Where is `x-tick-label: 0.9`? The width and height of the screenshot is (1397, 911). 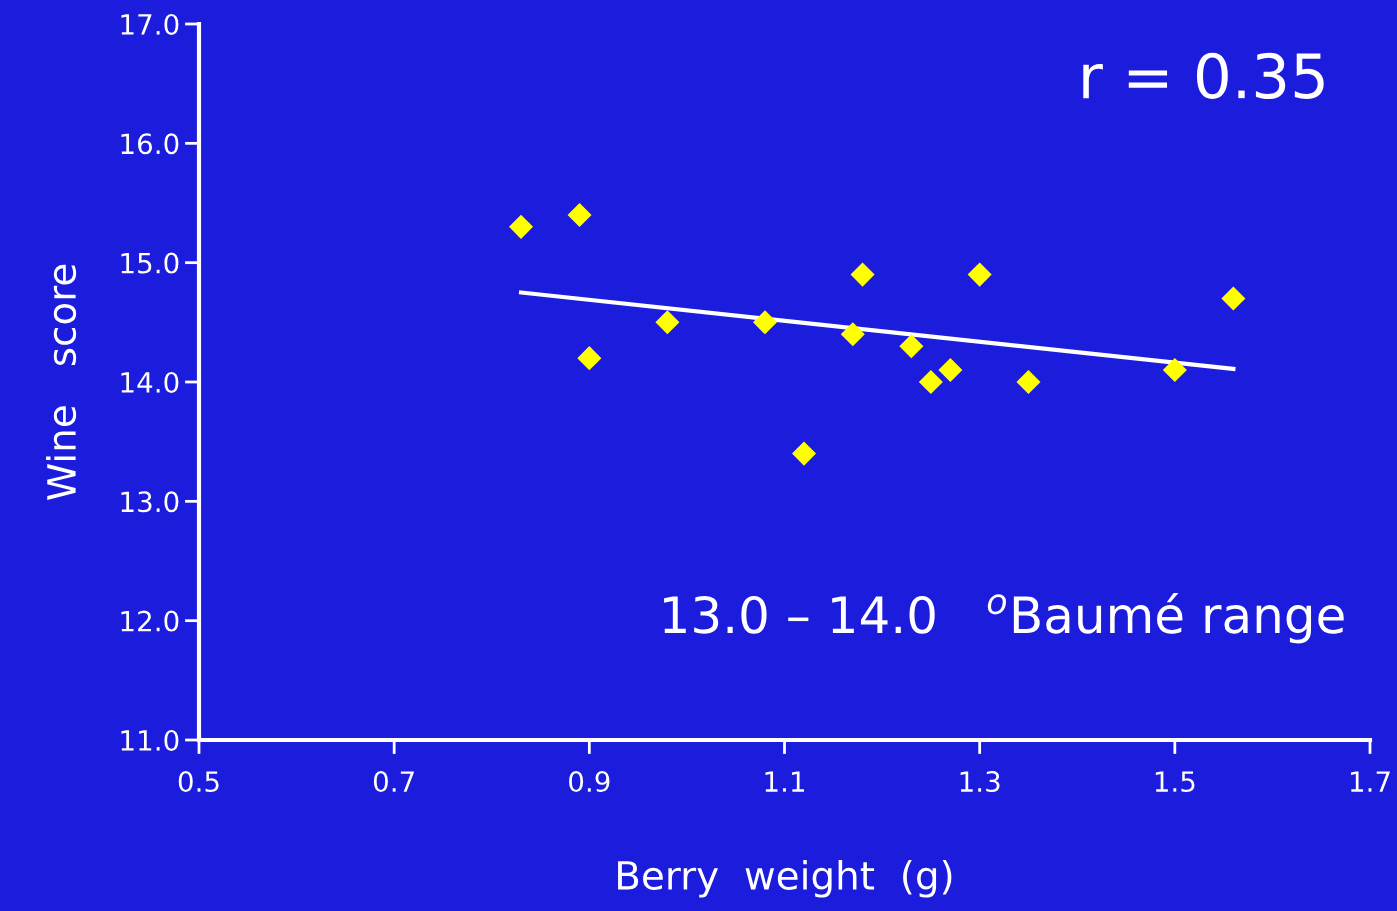 x-tick-label: 0.9 is located at coordinates (589, 782).